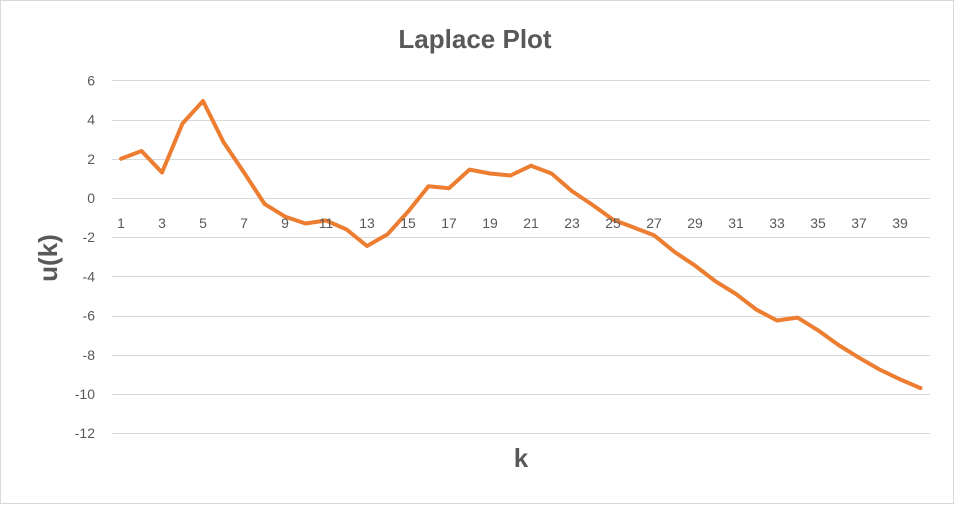 This screenshot has height=509, width=954. I want to click on y-tick-label: 6, so click(91, 80).